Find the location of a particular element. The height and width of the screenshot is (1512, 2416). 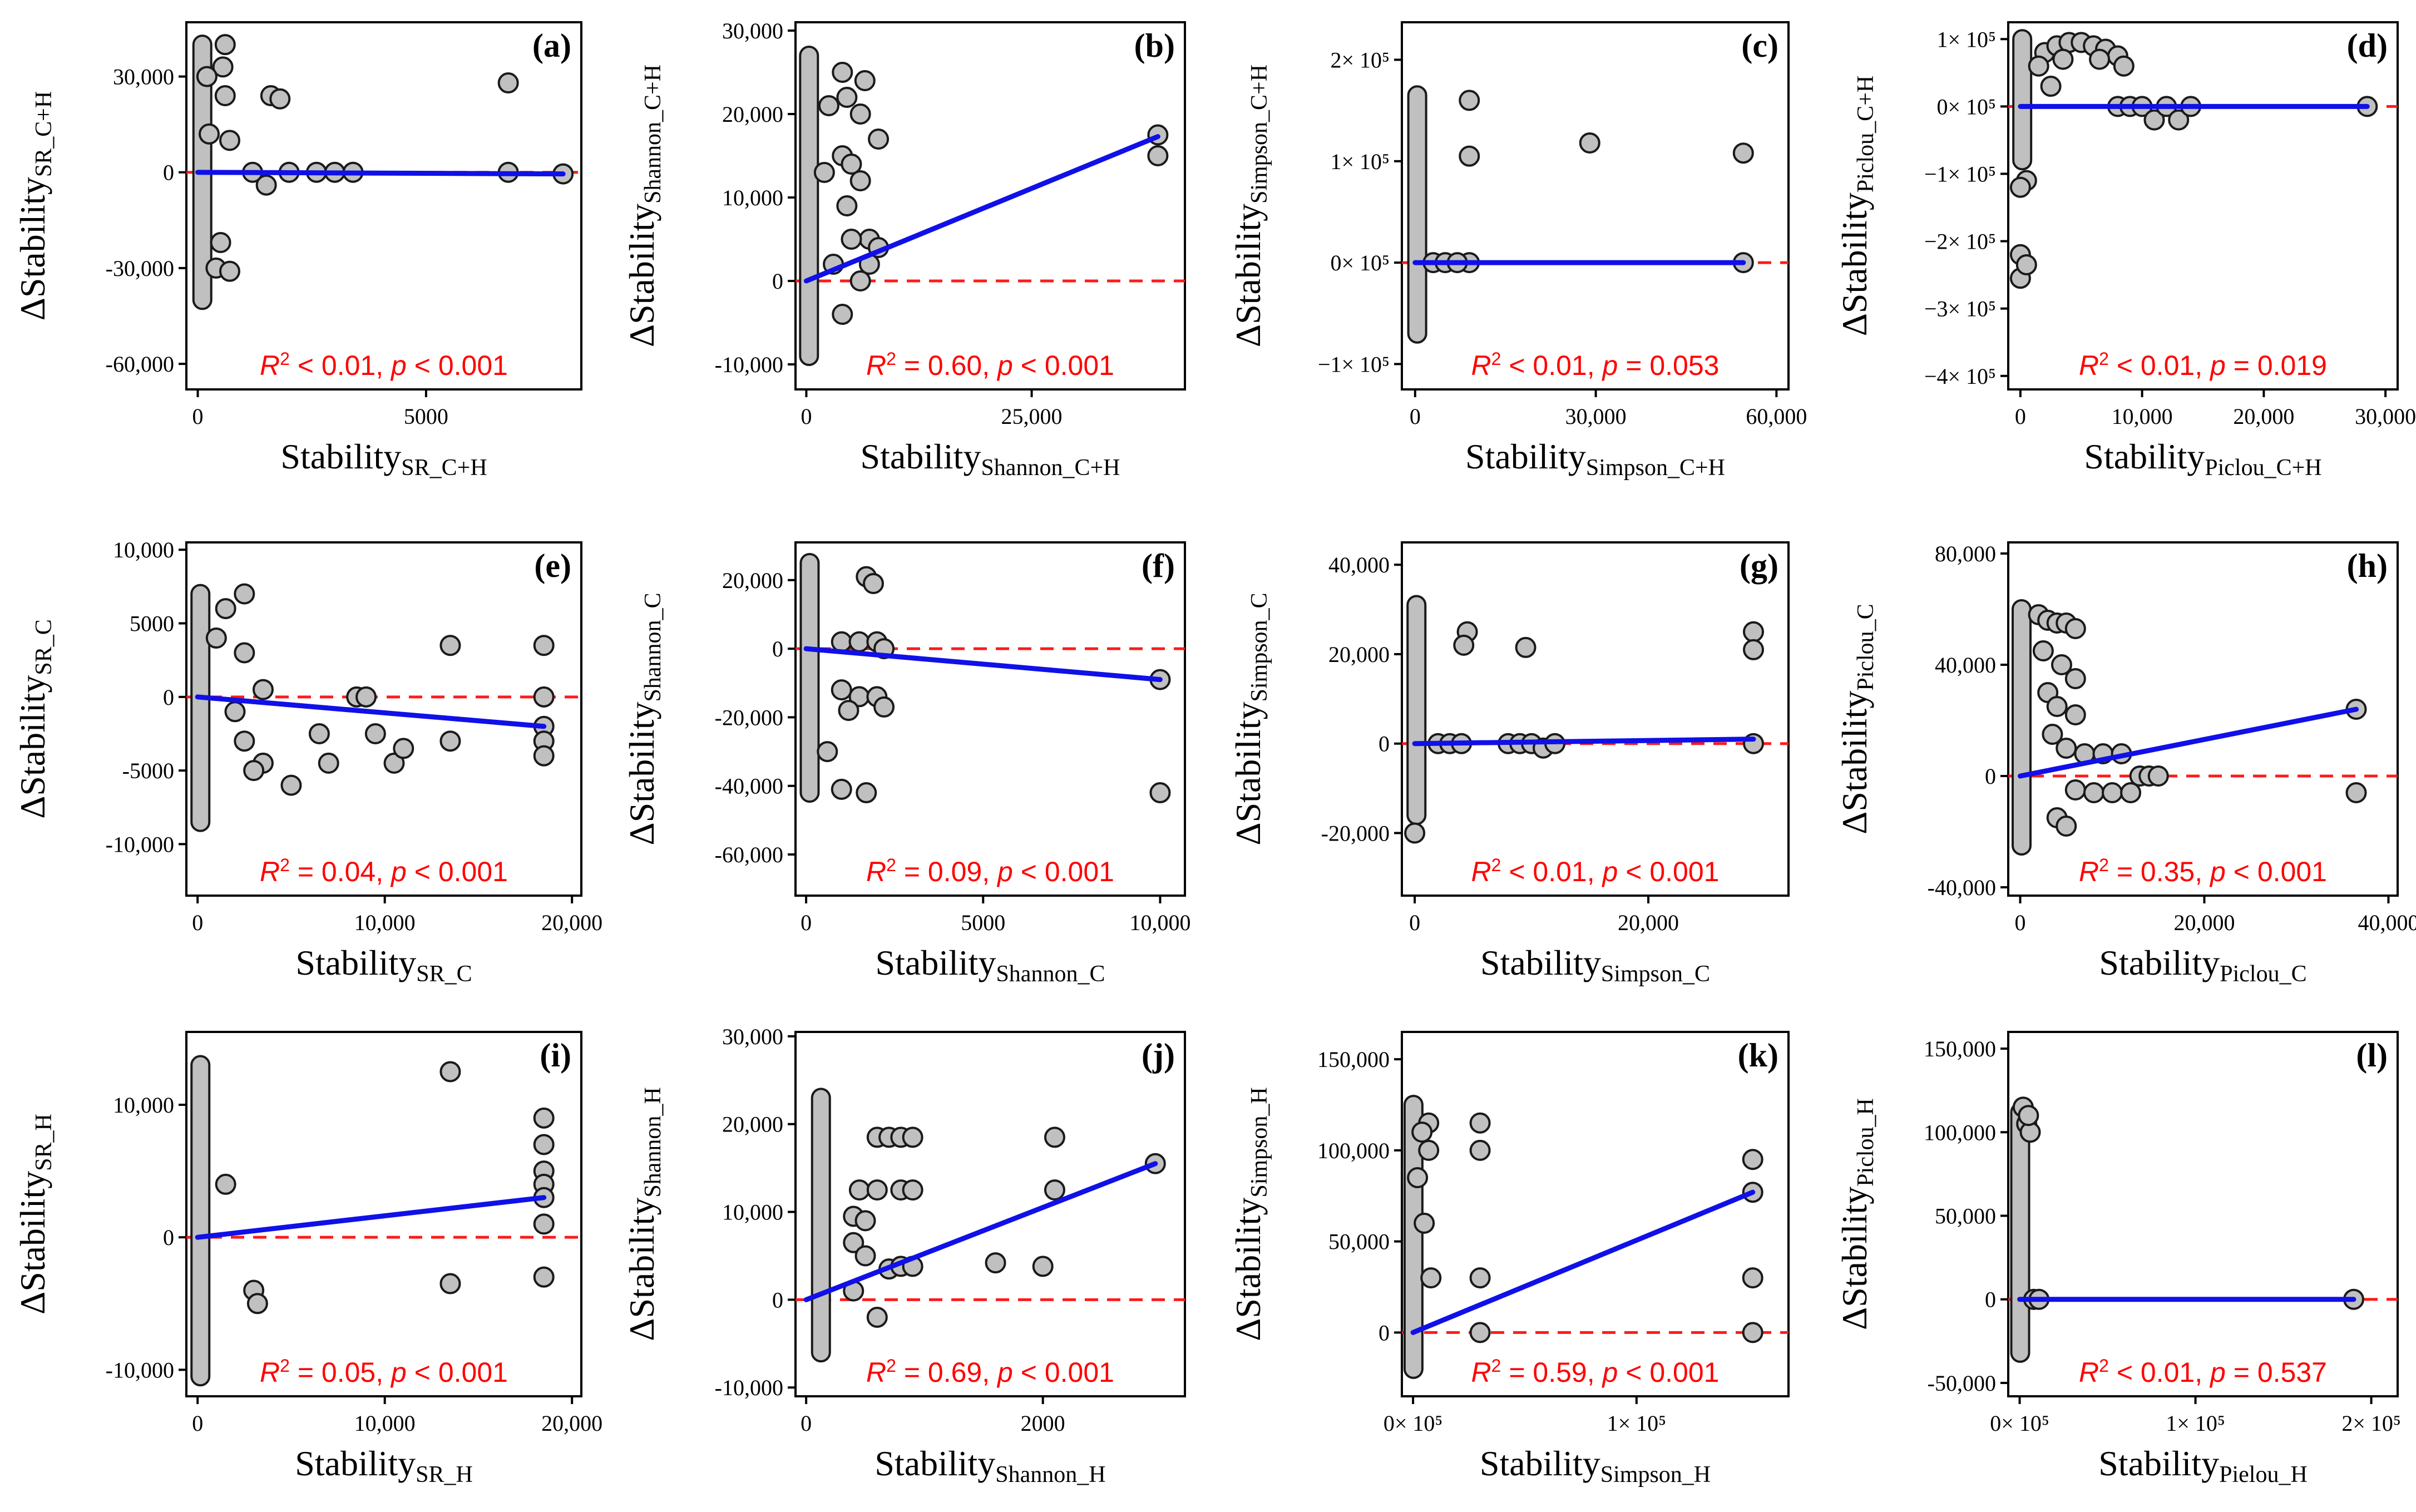

x-axis-label: StabilityPiclou_C+H is located at coordinates (2202, 459).